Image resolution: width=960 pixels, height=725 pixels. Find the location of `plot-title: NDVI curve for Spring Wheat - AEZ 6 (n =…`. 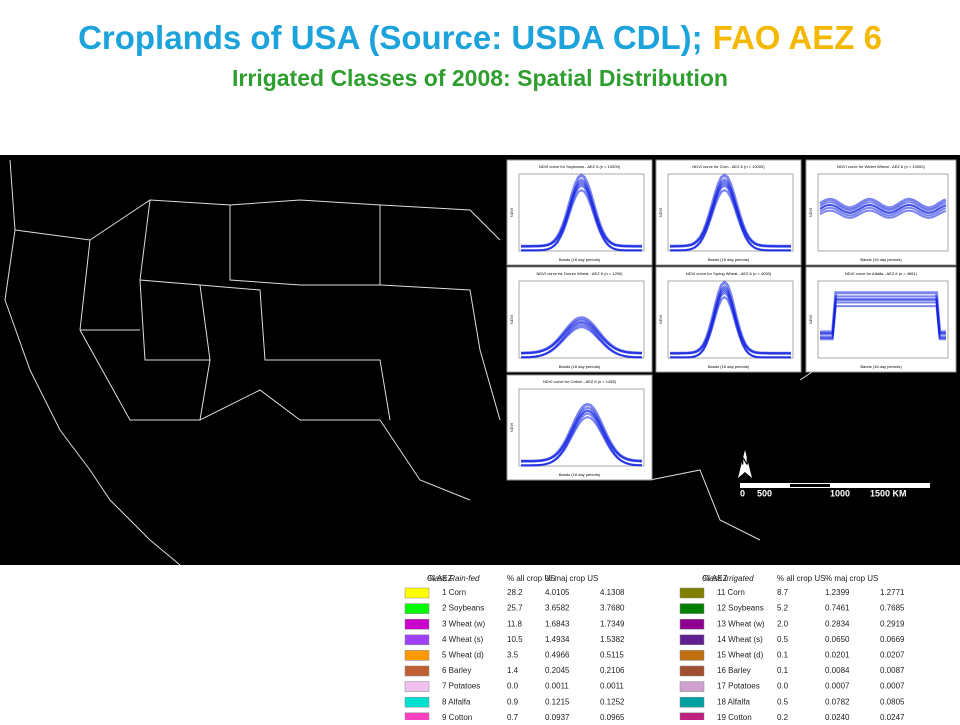

plot-title: NDVI curve for Spring Wheat - AEZ 6 (n =… is located at coordinates (729, 273).